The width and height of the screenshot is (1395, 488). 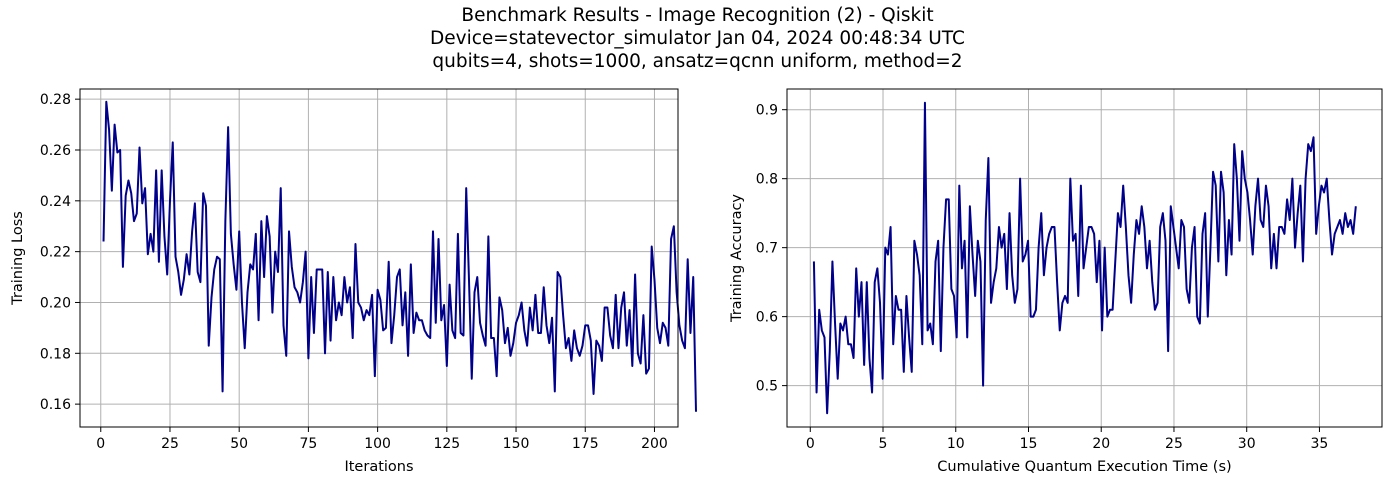 I want to click on chart-1-xtick-label-6: 150, so click(x=516, y=444).